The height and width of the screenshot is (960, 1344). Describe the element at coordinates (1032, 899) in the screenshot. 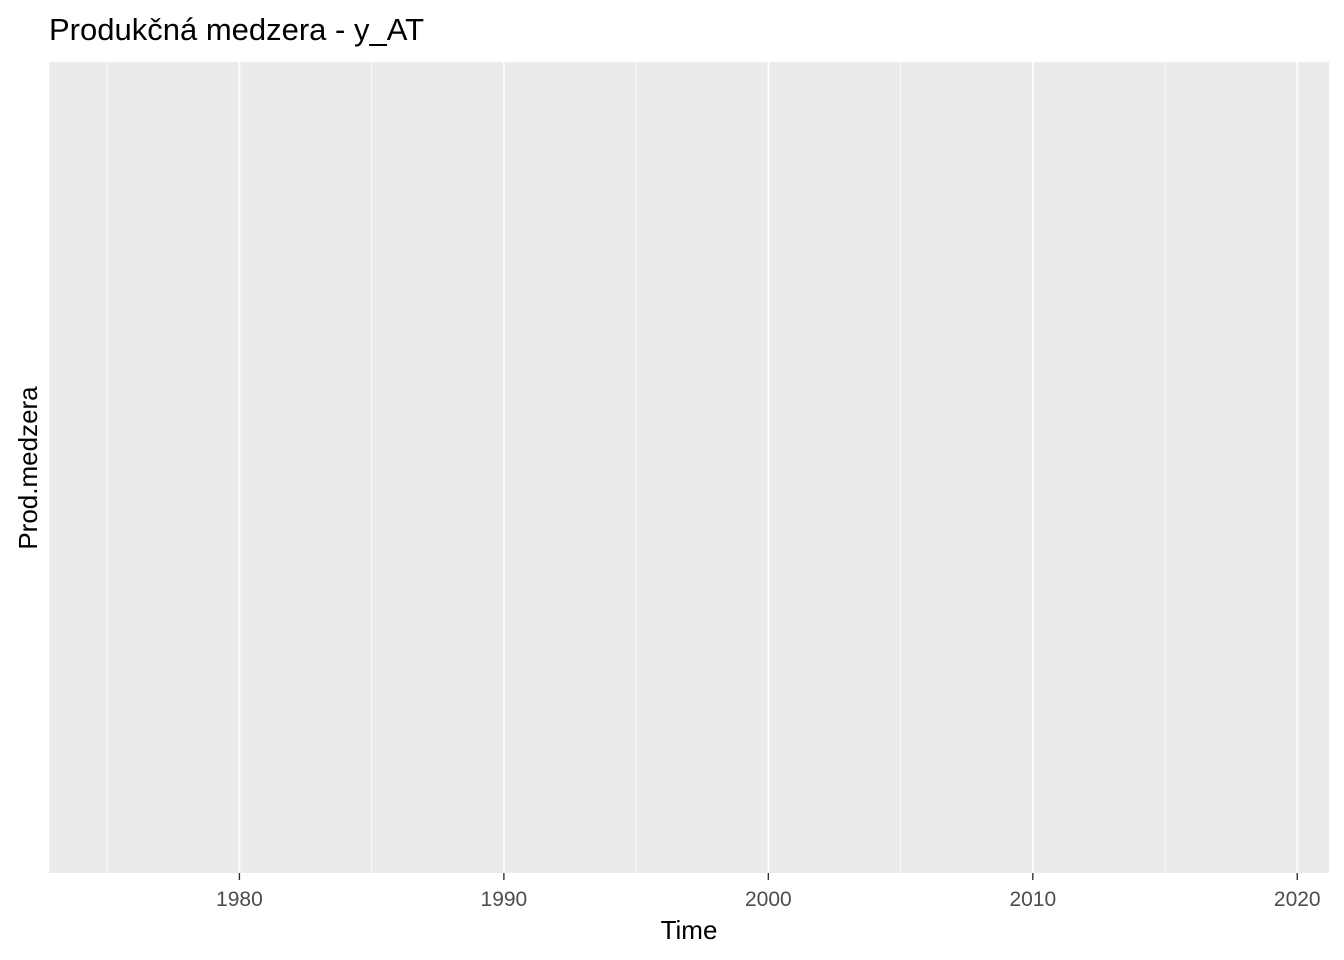

I see `x-tick-label: 2010` at that location.